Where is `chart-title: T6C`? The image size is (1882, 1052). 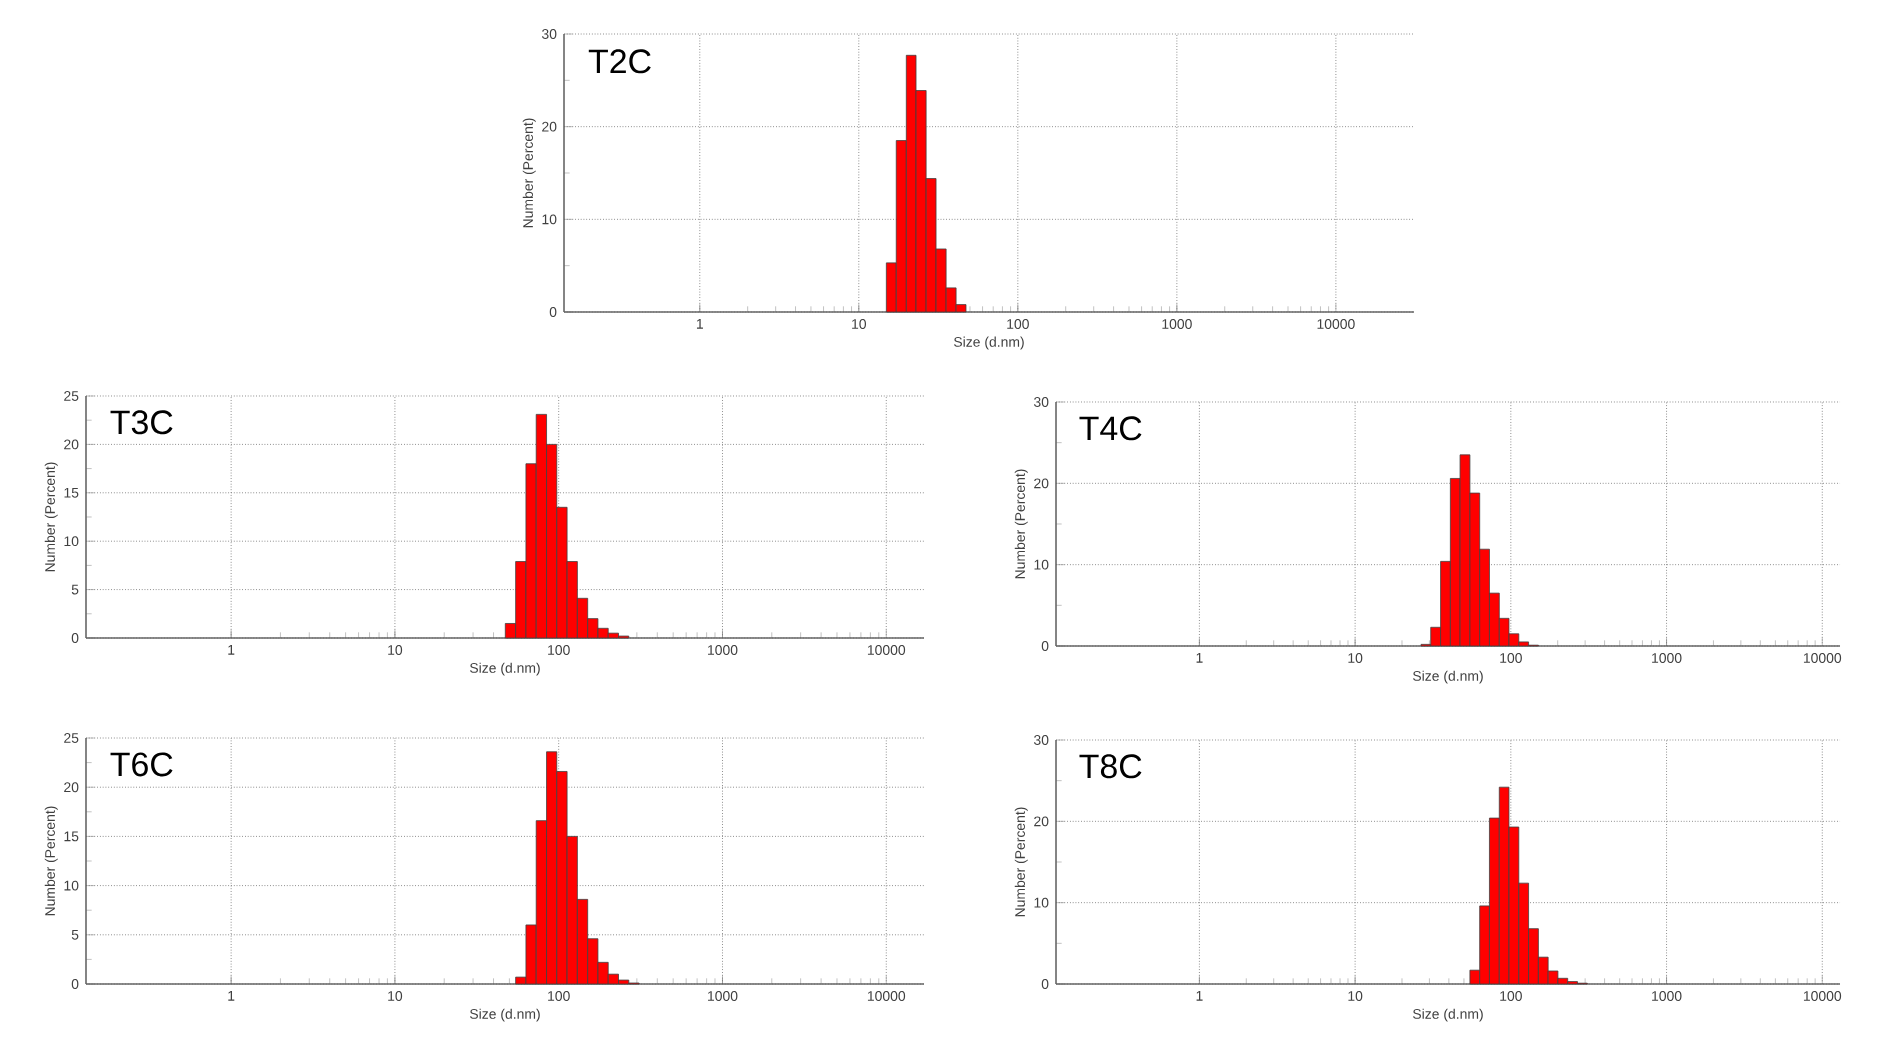 chart-title: T6C is located at coordinates (141, 764).